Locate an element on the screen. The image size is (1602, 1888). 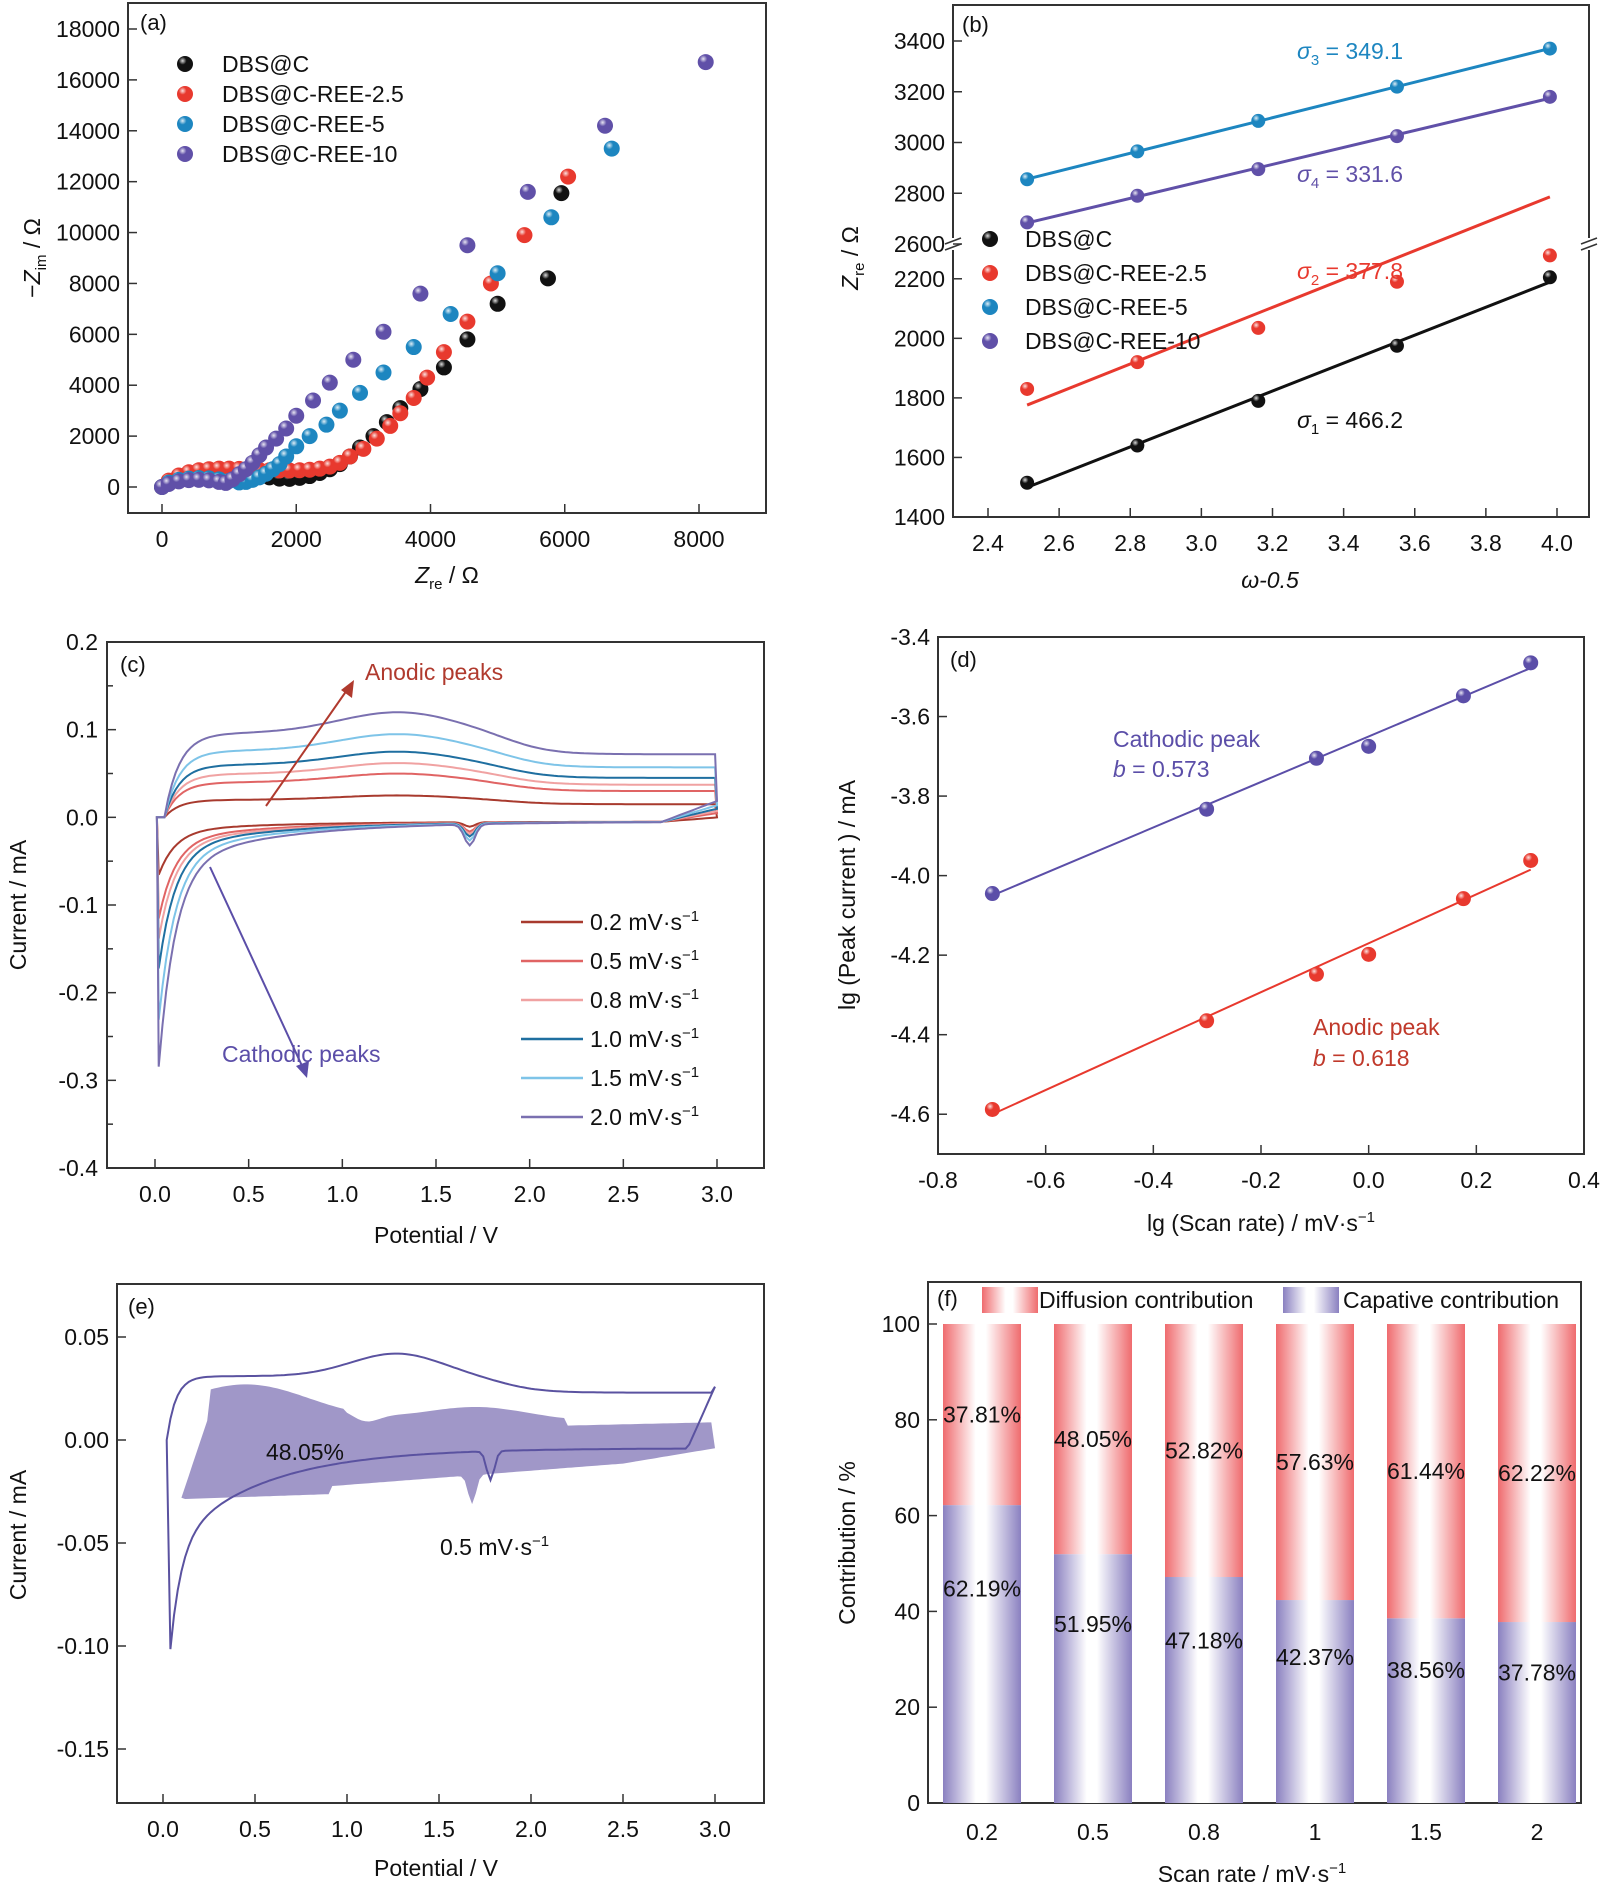
legend-label-main: 0.2 mV·s is located at coordinates (636, 922).